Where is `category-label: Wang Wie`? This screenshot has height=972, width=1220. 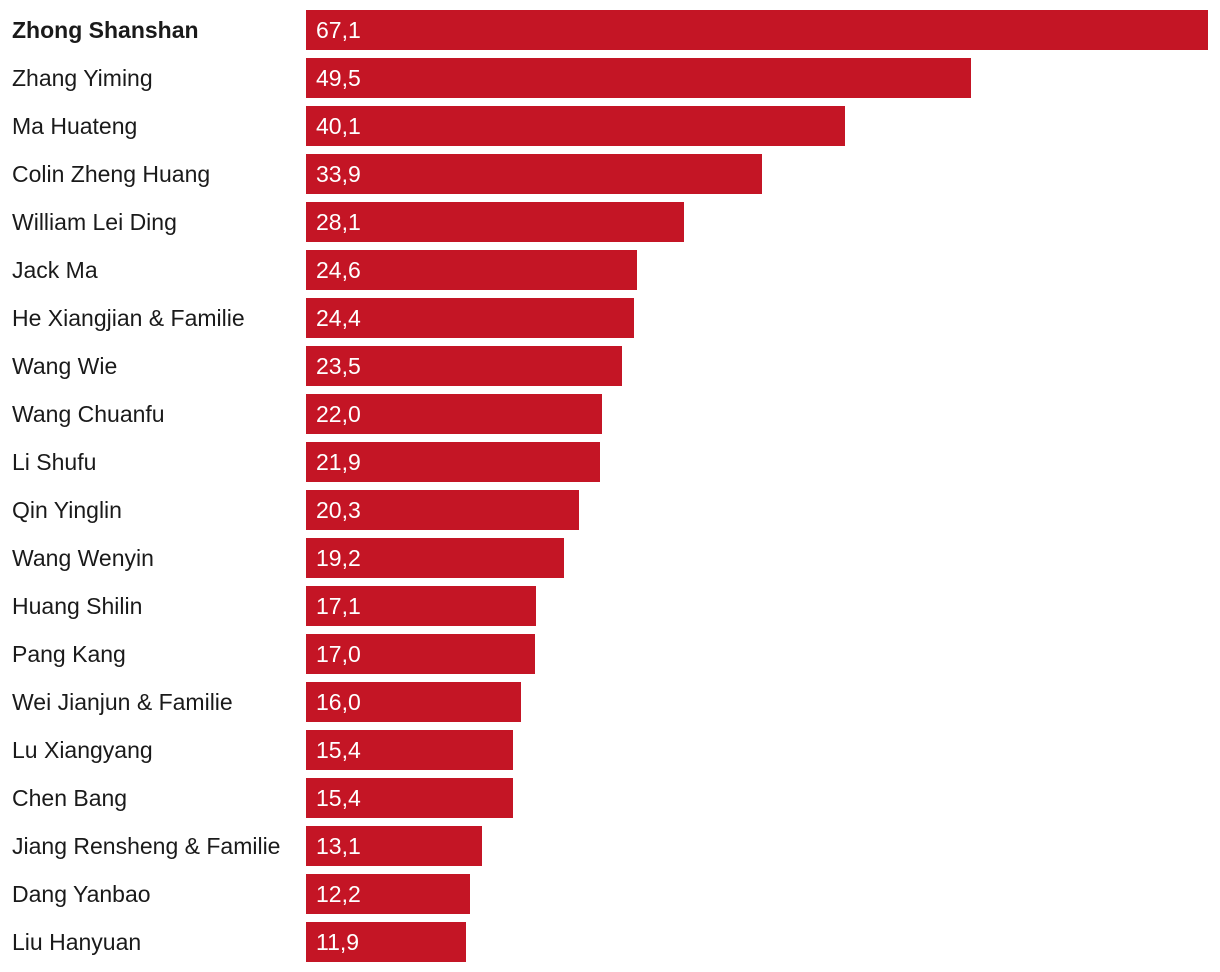
category-label: Wang Wie is located at coordinates (64, 366).